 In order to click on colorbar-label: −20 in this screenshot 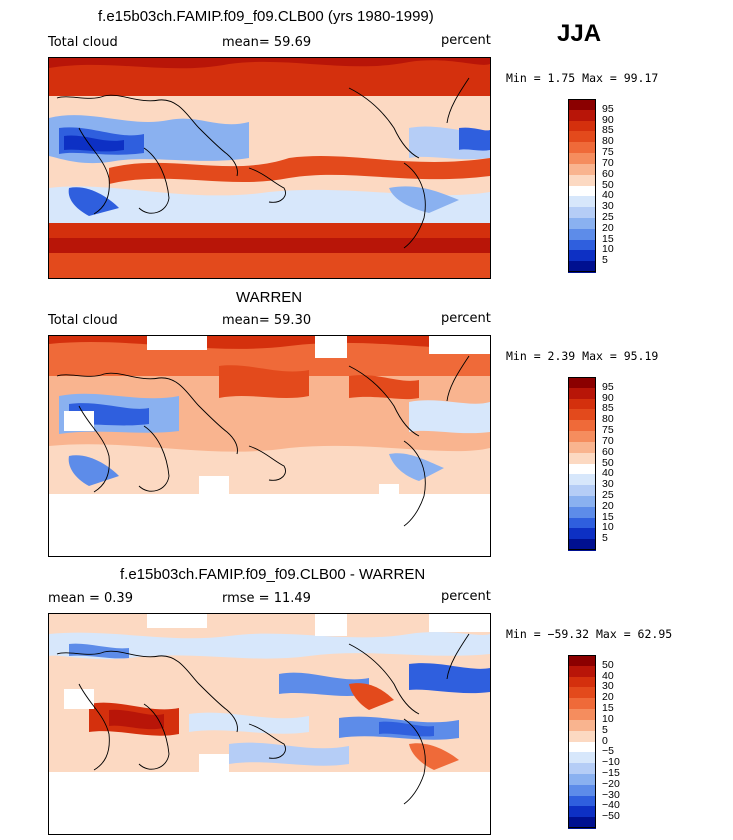, I will do `click(611, 783)`.